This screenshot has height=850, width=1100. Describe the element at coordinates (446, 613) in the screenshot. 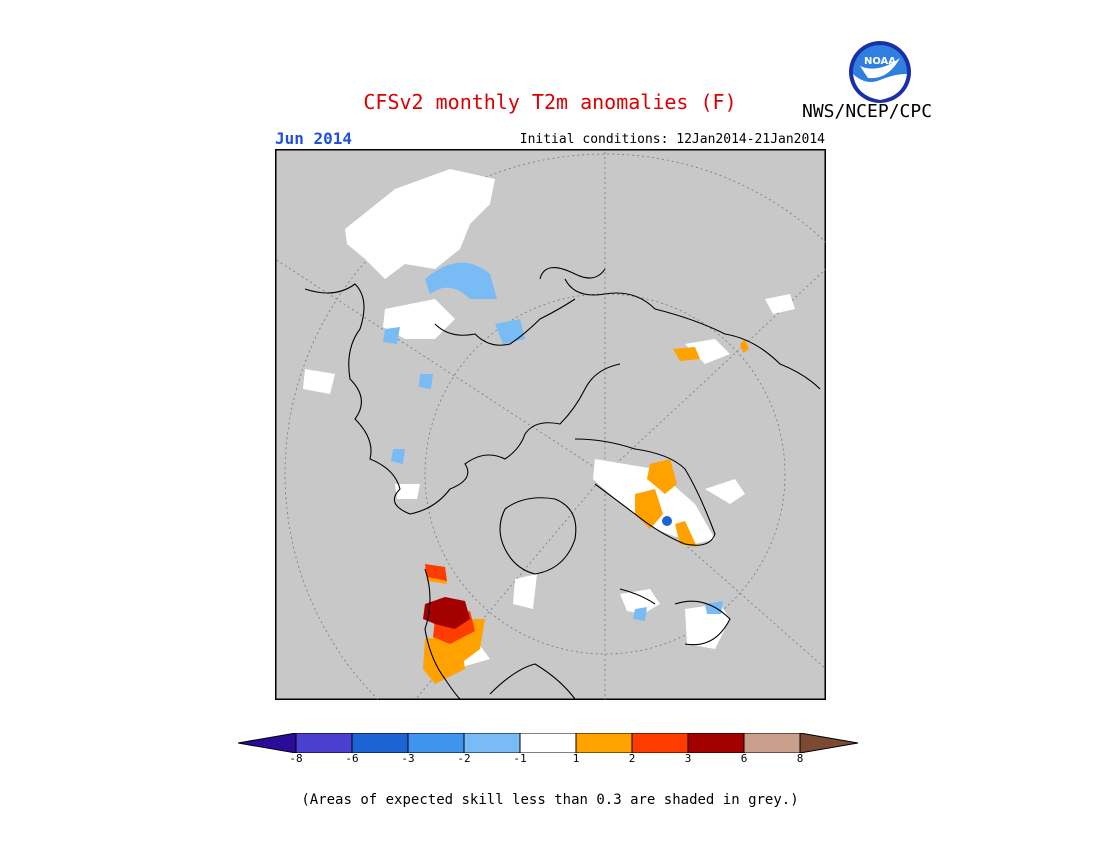

I see `anomaly-dark-red` at that location.